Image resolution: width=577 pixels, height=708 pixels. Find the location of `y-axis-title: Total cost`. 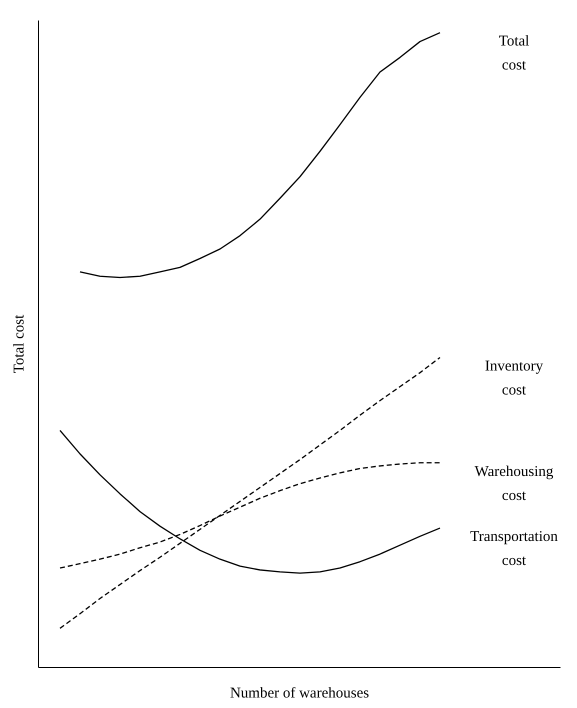

y-axis-title: Total cost is located at coordinates (20, 344).